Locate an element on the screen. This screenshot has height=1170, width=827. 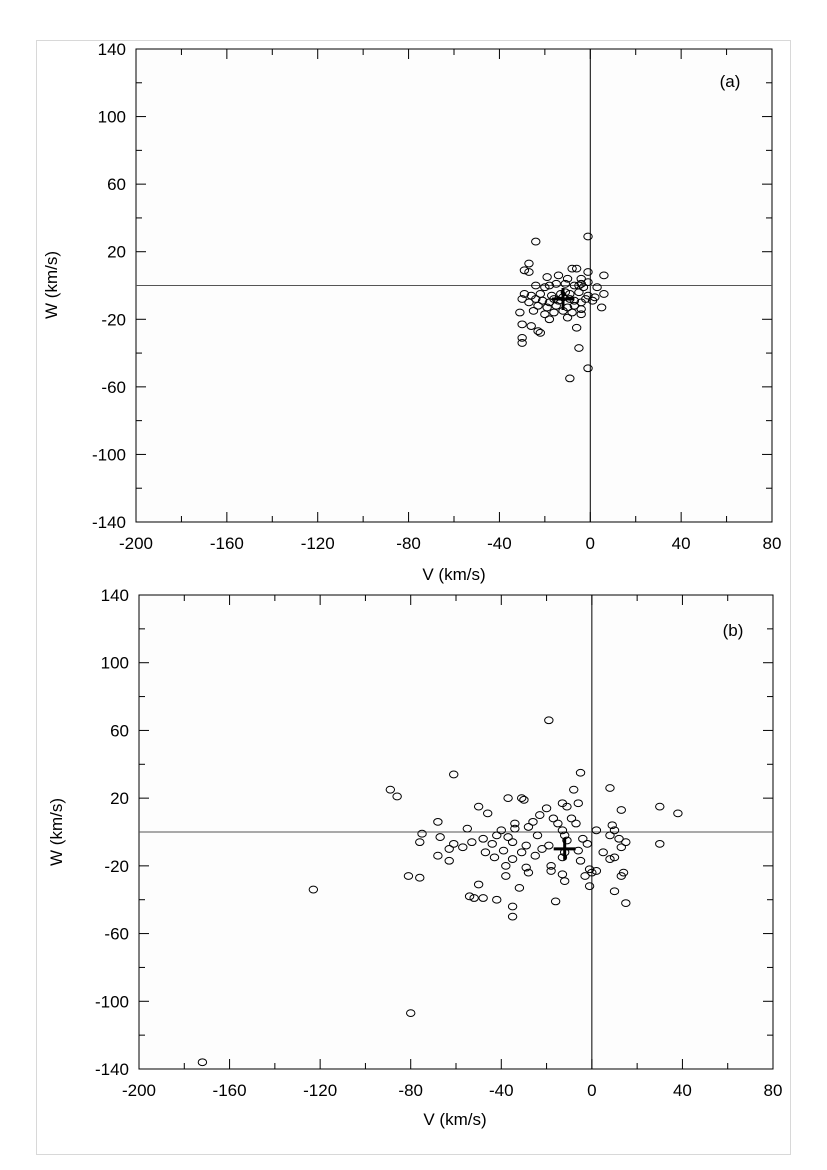
x-tick-label-a: 0 is located at coordinates (590, 543).